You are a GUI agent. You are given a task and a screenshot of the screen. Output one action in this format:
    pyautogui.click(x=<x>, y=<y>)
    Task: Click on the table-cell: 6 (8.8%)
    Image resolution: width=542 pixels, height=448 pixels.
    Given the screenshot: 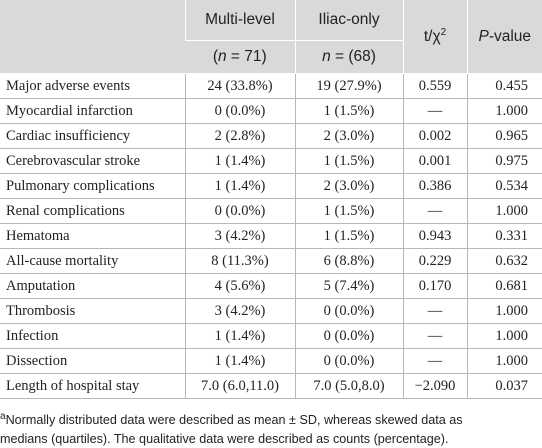 What is the action you would take?
    pyautogui.click(x=349, y=261)
    